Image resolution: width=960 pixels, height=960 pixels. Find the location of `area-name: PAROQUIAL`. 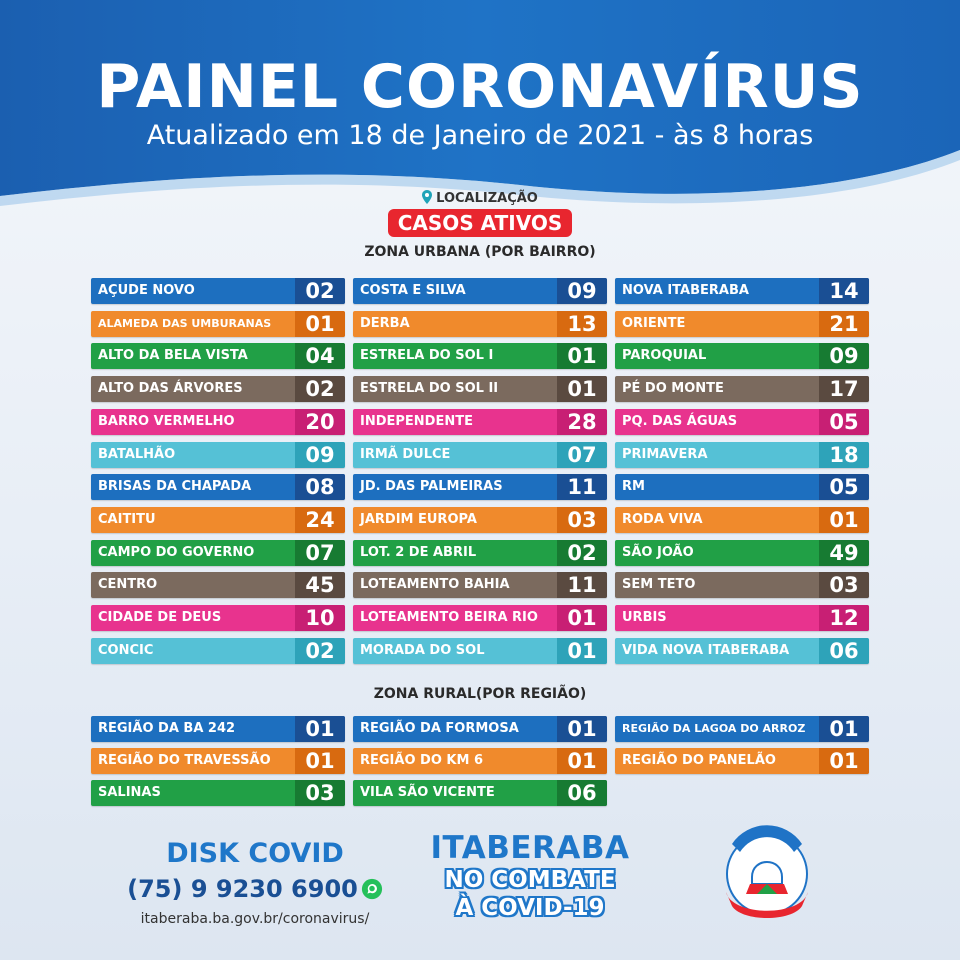

area-name: PAROQUIAL is located at coordinates (664, 356).